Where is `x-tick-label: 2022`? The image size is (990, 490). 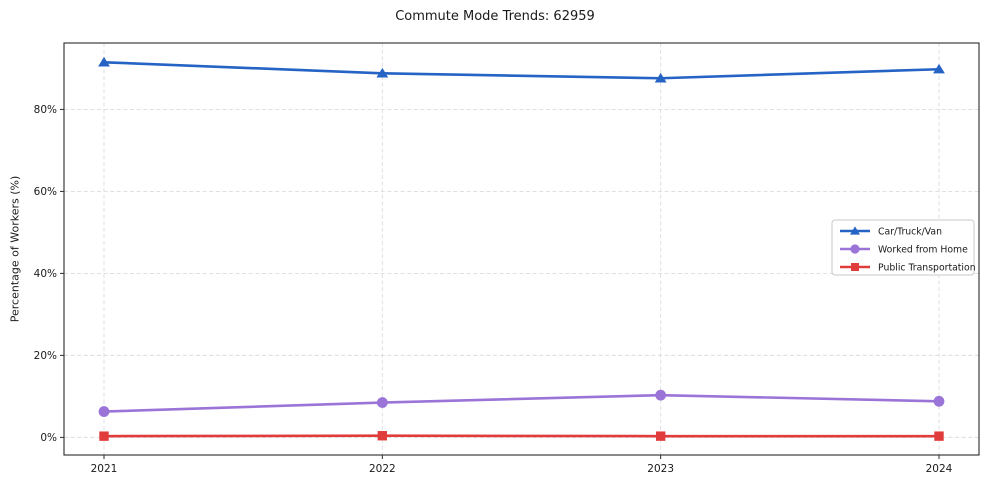
x-tick-label: 2022 is located at coordinates (382, 469).